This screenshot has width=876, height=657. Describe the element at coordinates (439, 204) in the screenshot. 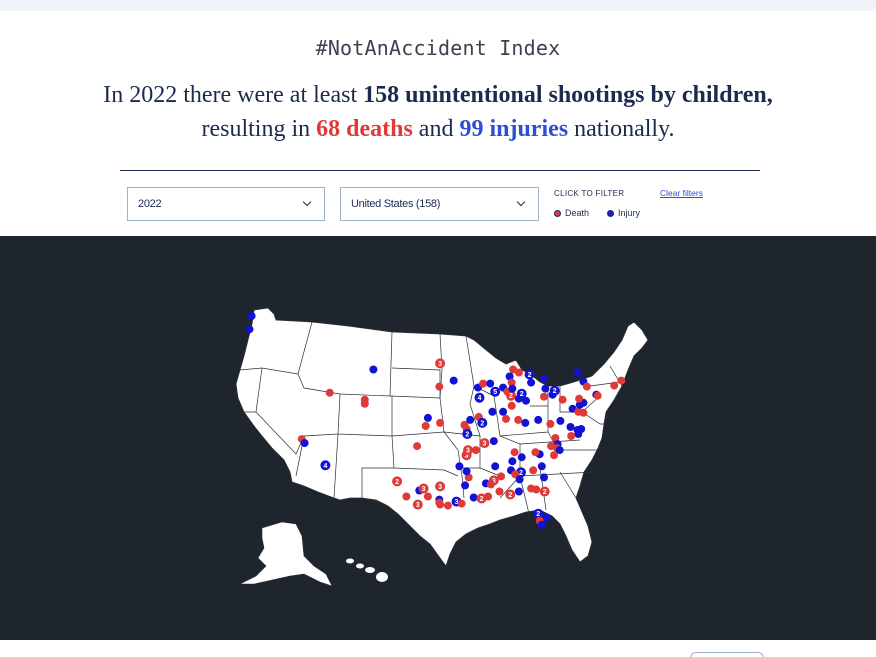

I see `region-select: United States (158)` at that location.